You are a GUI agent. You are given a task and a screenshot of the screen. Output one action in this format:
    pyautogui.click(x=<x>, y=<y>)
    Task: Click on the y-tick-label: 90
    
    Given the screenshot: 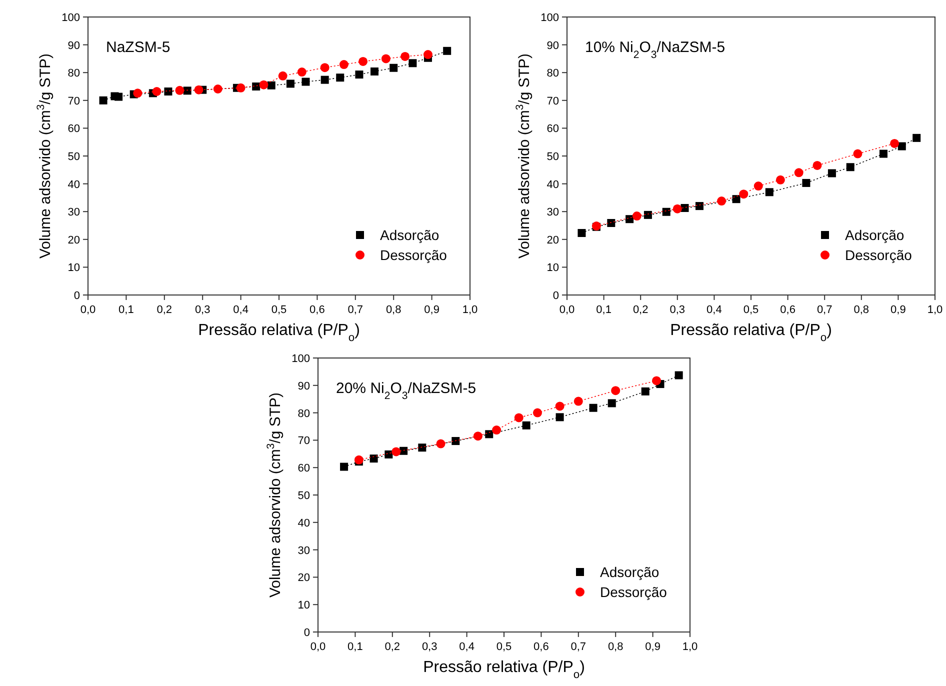 What is the action you would take?
    pyautogui.click(x=304, y=386)
    